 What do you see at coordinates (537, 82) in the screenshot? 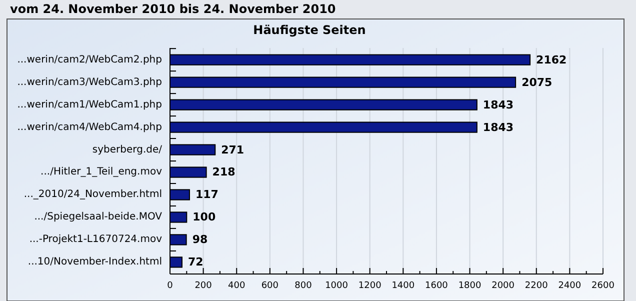
I see `data-label: 2075` at bounding box center [537, 82].